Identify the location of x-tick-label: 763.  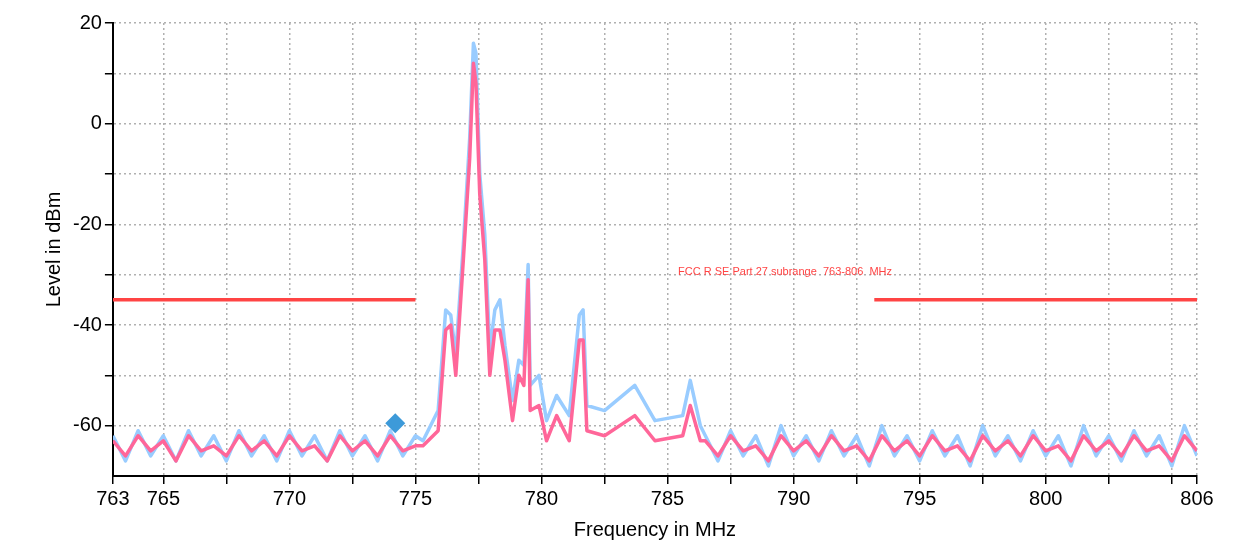
(113, 497).